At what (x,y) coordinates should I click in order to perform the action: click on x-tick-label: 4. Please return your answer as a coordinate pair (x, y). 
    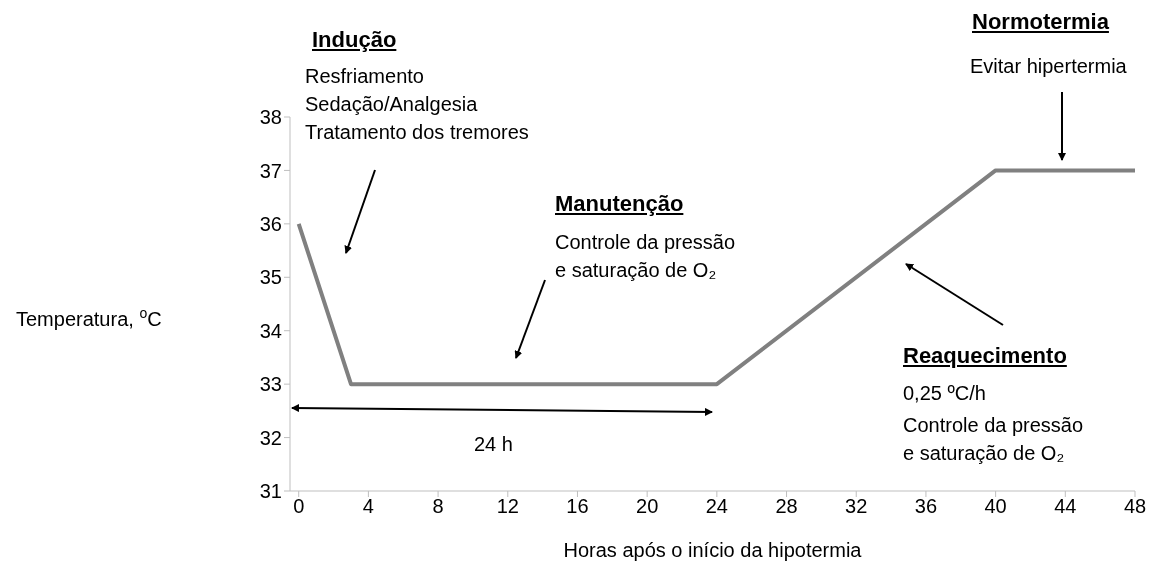
    Looking at the image, I should click on (368, 506).